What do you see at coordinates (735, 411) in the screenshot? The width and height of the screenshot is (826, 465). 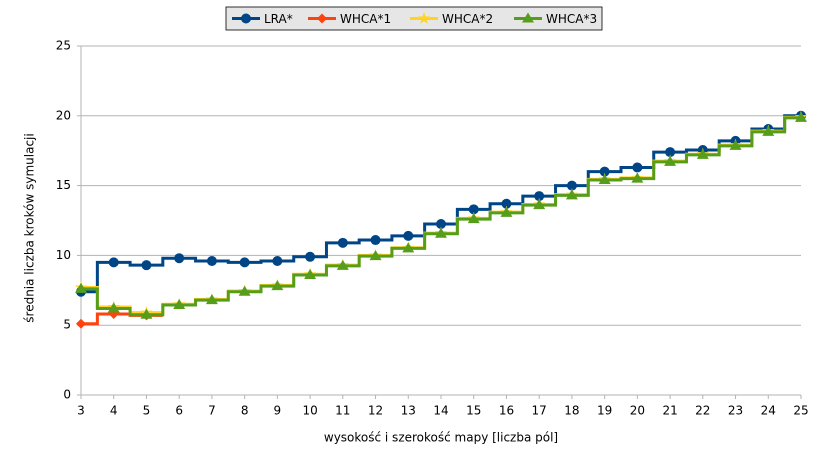 I see `x-tick-label: 23` at bounding box center [735, 411].